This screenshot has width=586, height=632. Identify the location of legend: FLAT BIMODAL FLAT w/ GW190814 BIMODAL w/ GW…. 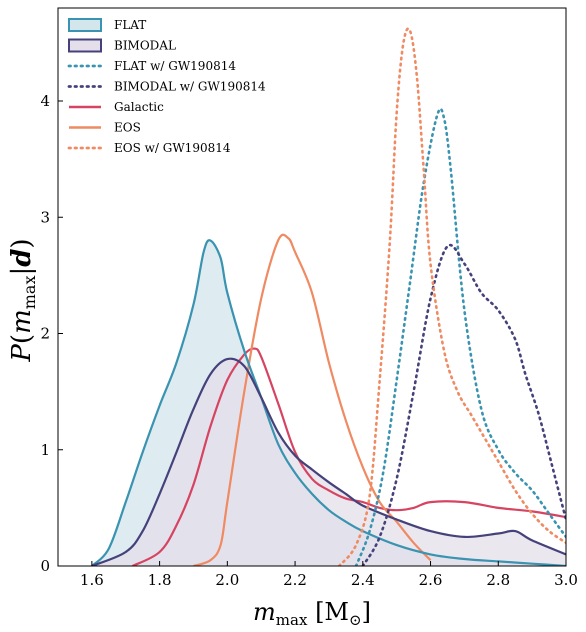
(166, 86).